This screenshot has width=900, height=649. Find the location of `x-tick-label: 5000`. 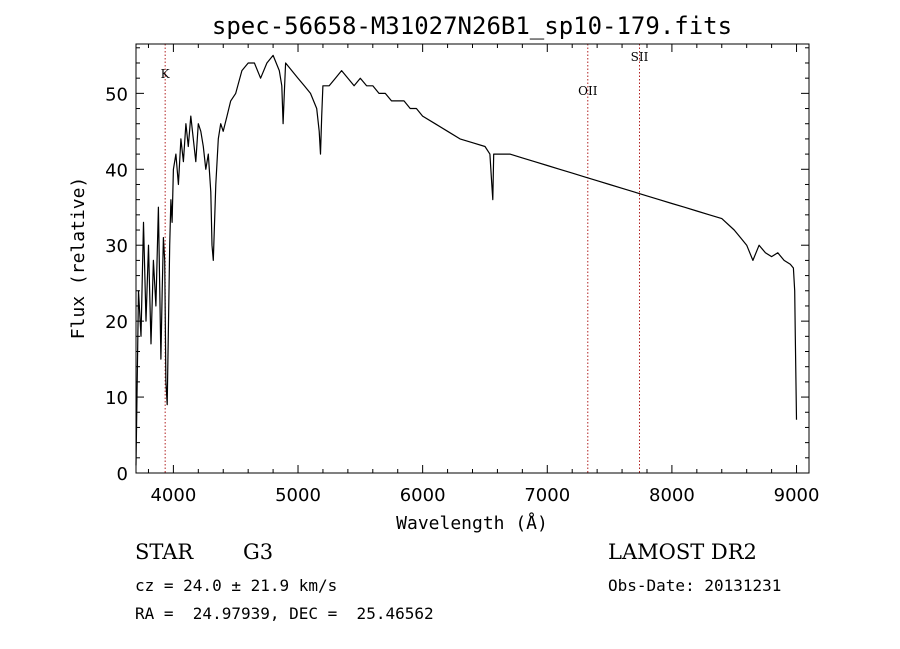

x-tick-label: 5000 is located at coordinates (298, 495).